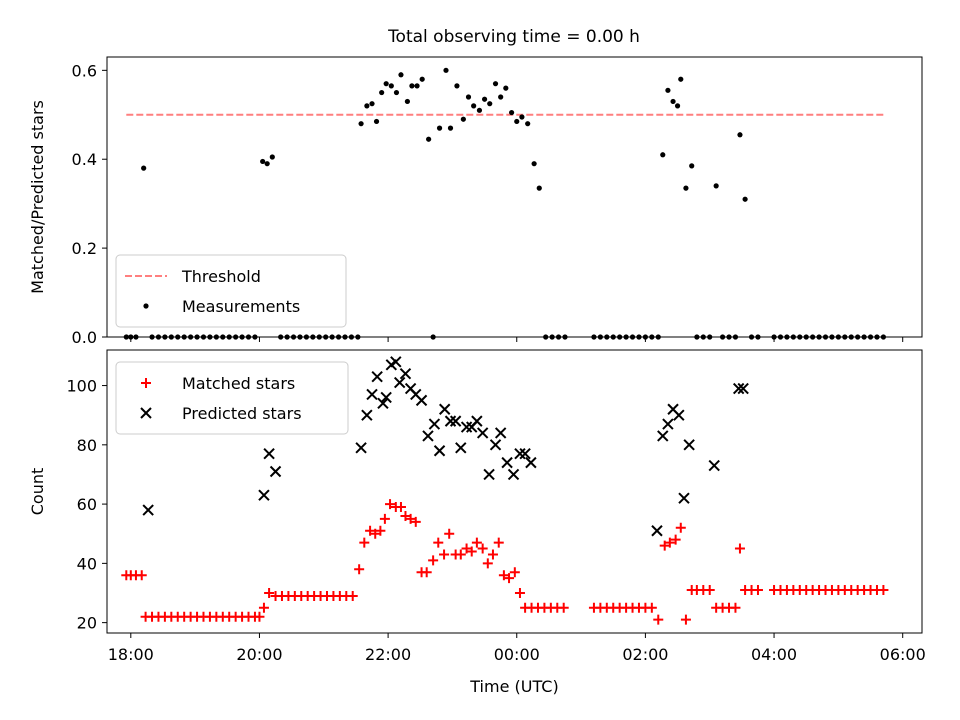  Describe the element at coordinates (517, 654) in the screenshot. I see `x-tick-label: 00:00` at that location.